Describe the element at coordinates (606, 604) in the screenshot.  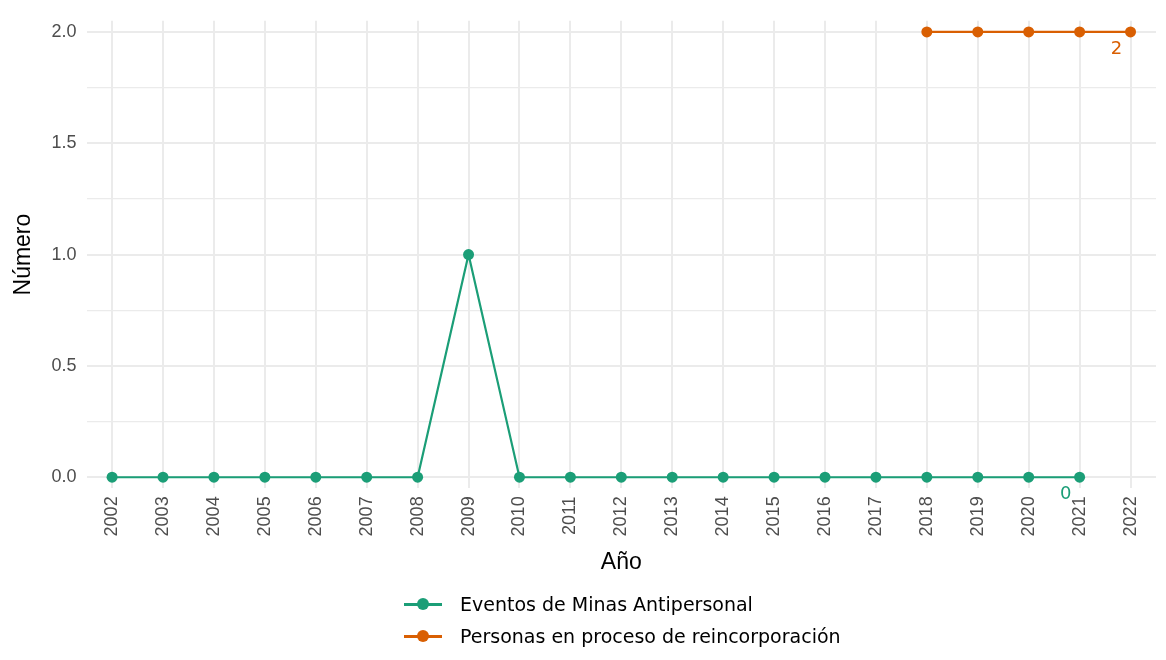
I see `legend-label: Eventos de Minas Antipersonal` at that location.